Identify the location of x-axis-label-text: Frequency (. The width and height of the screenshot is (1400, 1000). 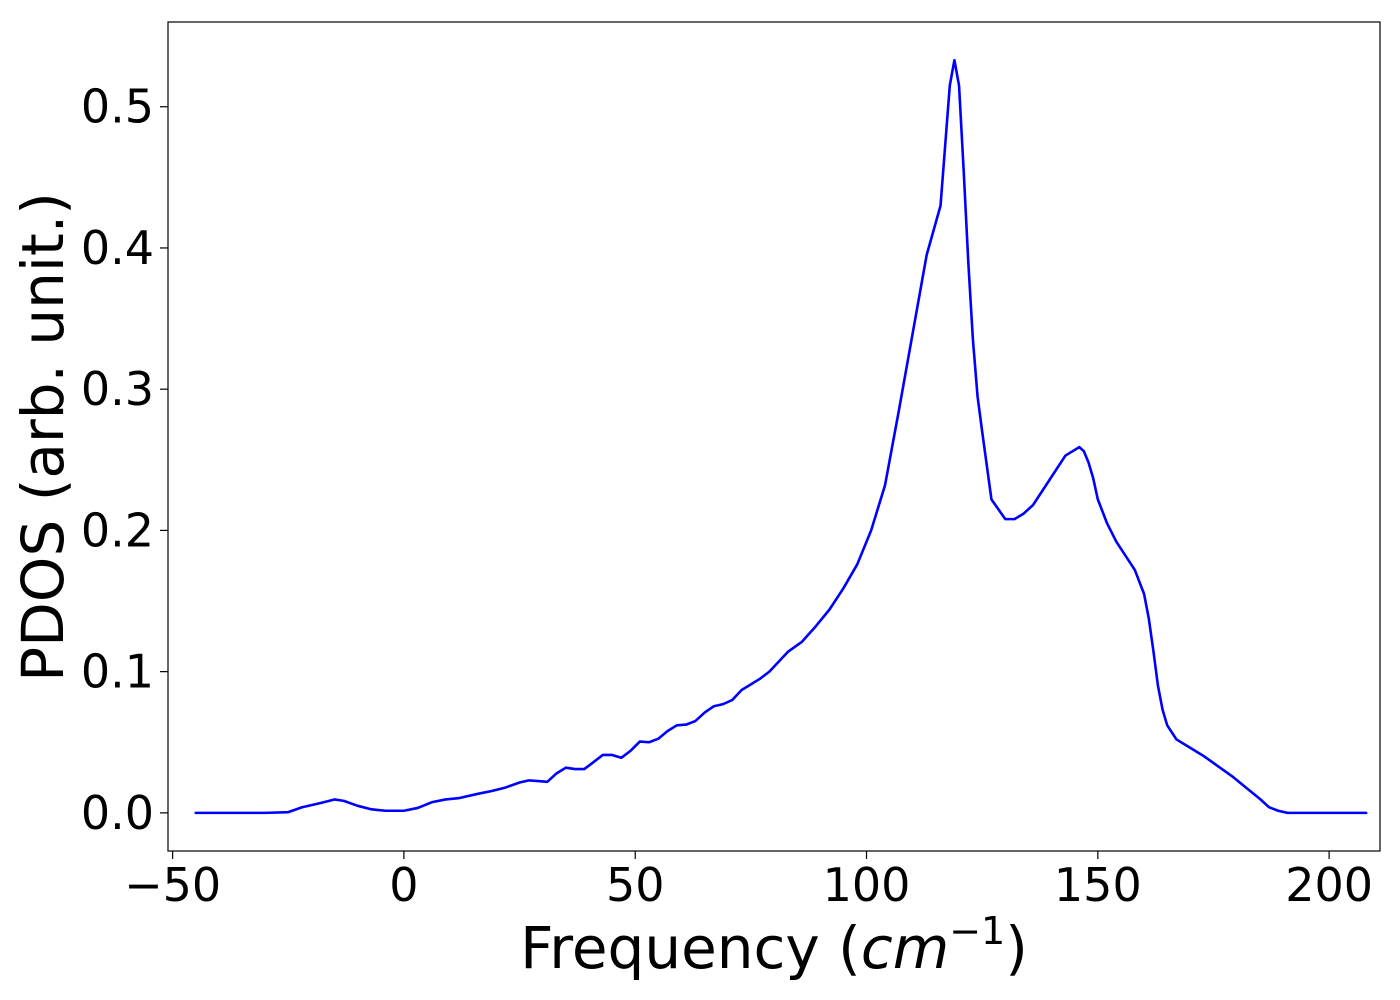
(690, 948).